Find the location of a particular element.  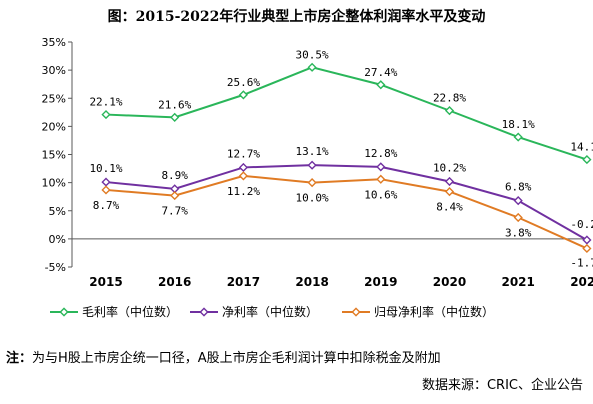

x-tick-label: 2017 is located at coordinates (243, 282).